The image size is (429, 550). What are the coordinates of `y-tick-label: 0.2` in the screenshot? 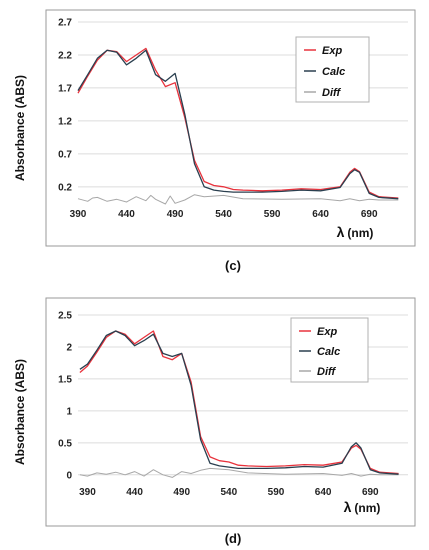 It's located at (65, 187).